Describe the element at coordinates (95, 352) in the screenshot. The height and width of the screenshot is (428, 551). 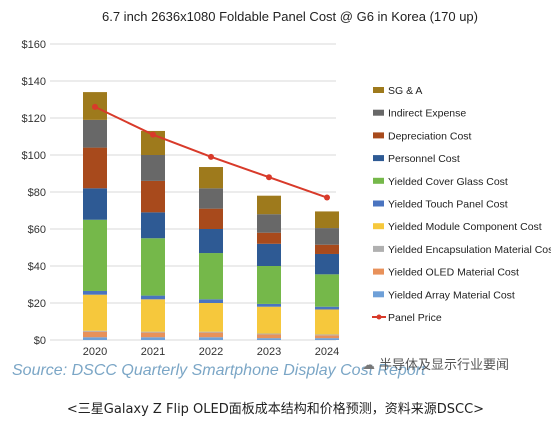
I see `x-tick-label: 2020` at that location.